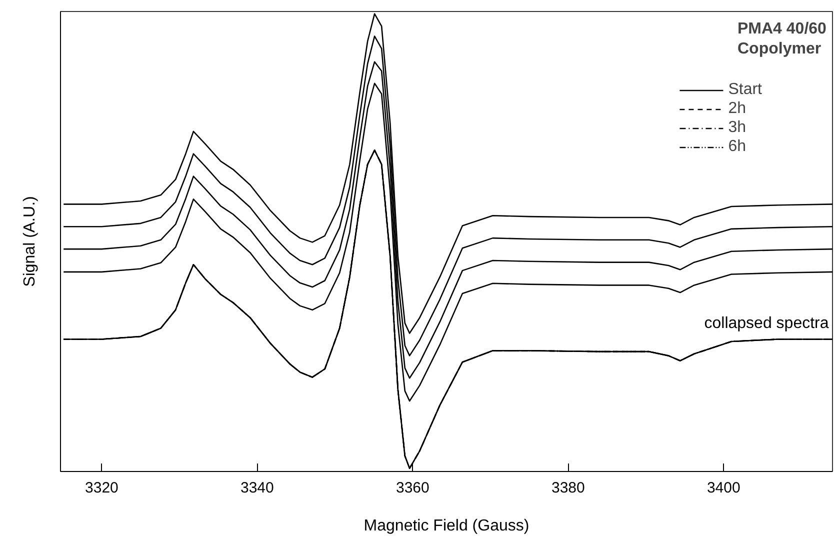 The width and height of the screenshot is (834, 537). I want to click on annotation: collapsed spectra, so click(766, 323).